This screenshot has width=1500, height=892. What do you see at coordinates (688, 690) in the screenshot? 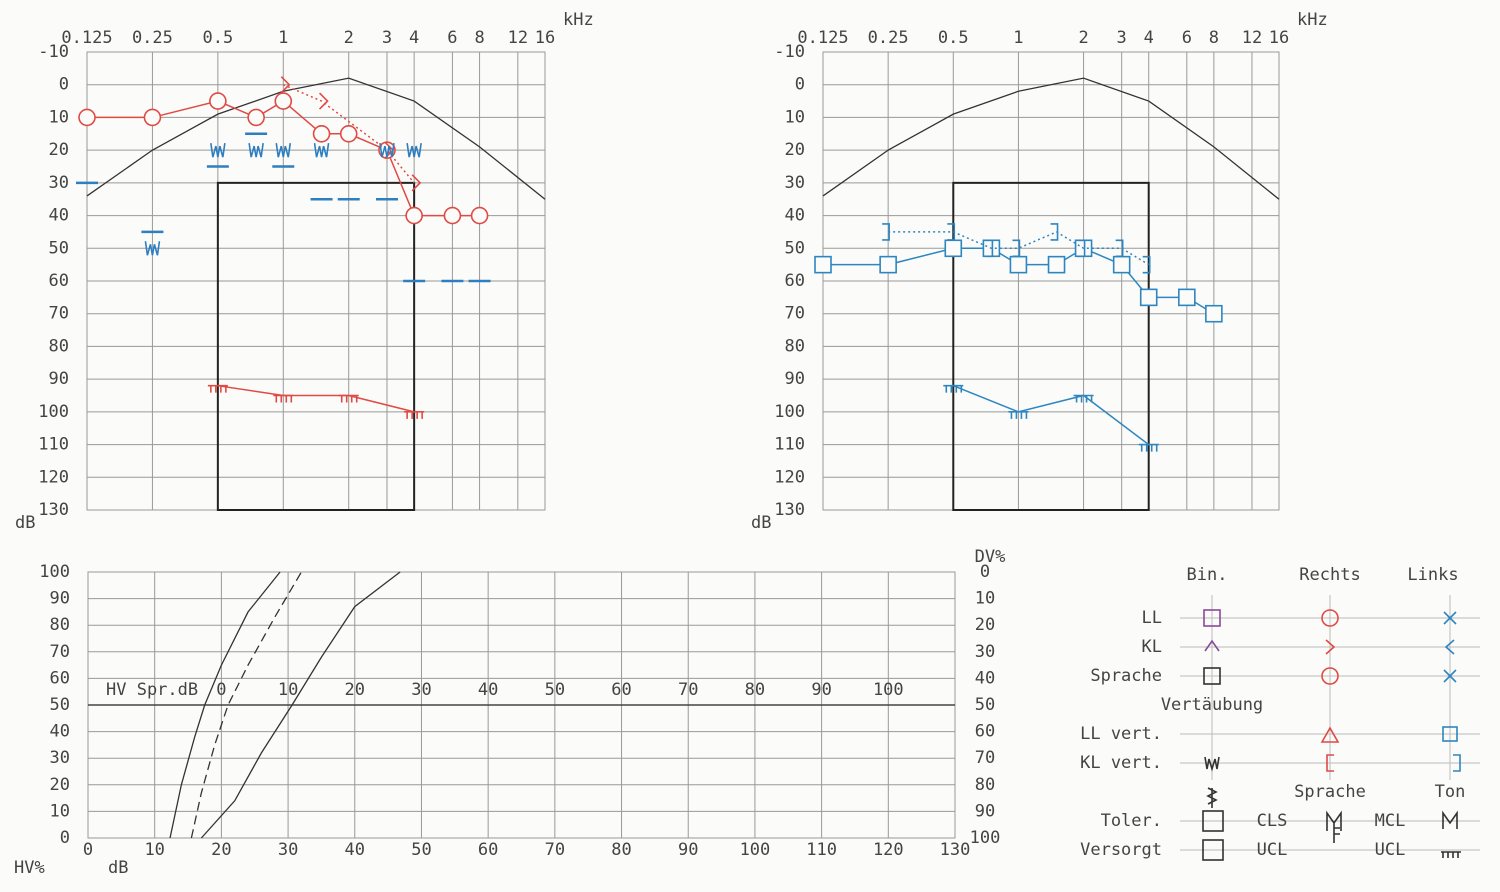
I see `x2-tick-label: 70` at bounding box center [688, 690].